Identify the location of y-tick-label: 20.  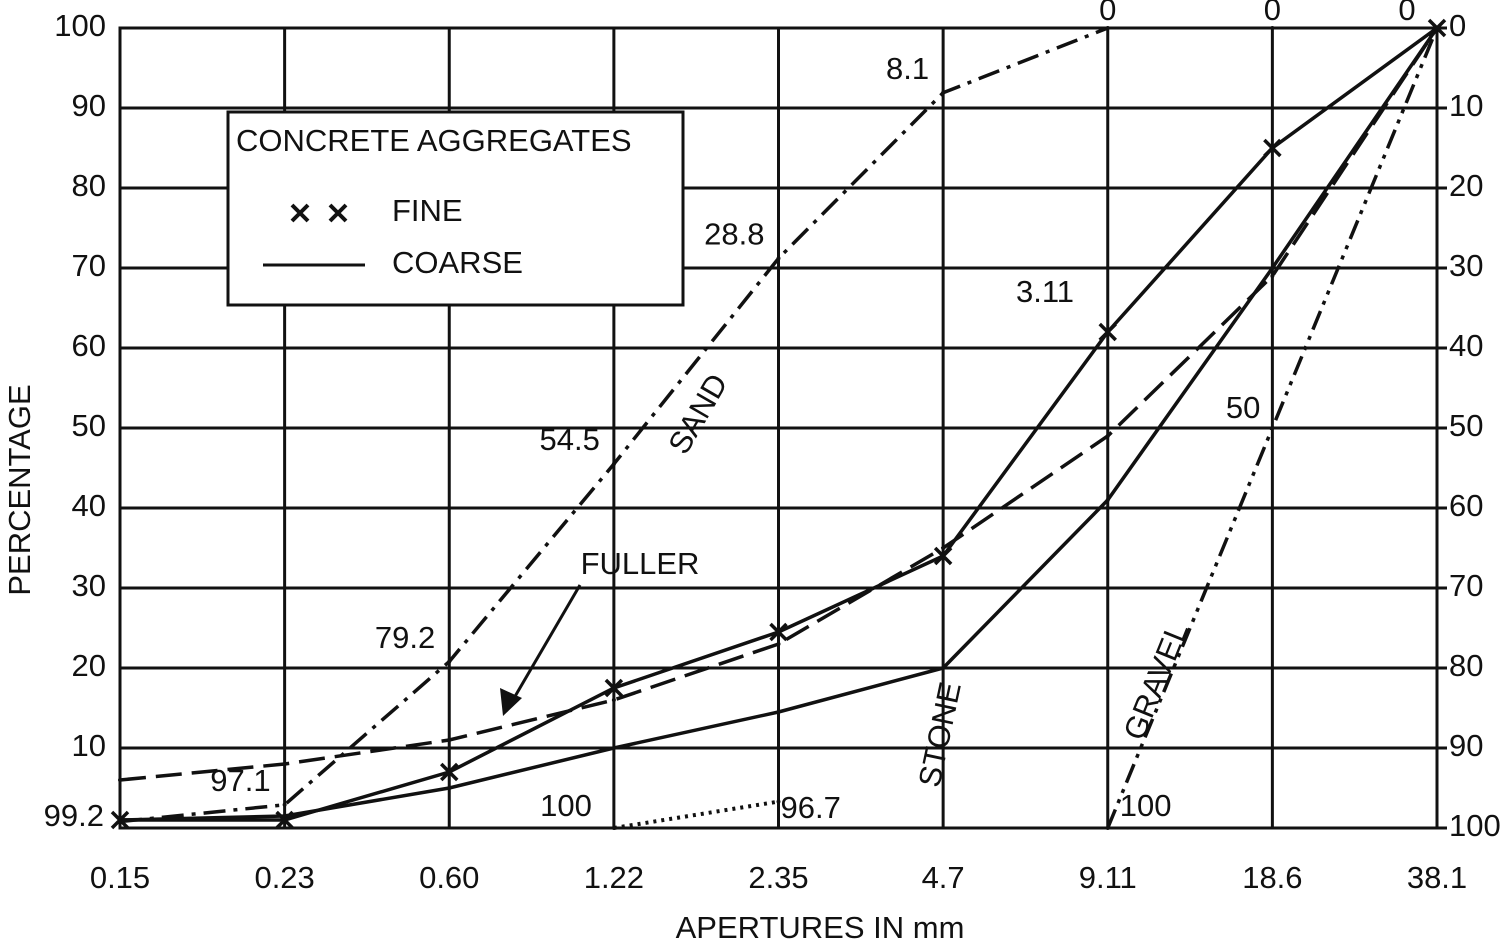
(89, 665).